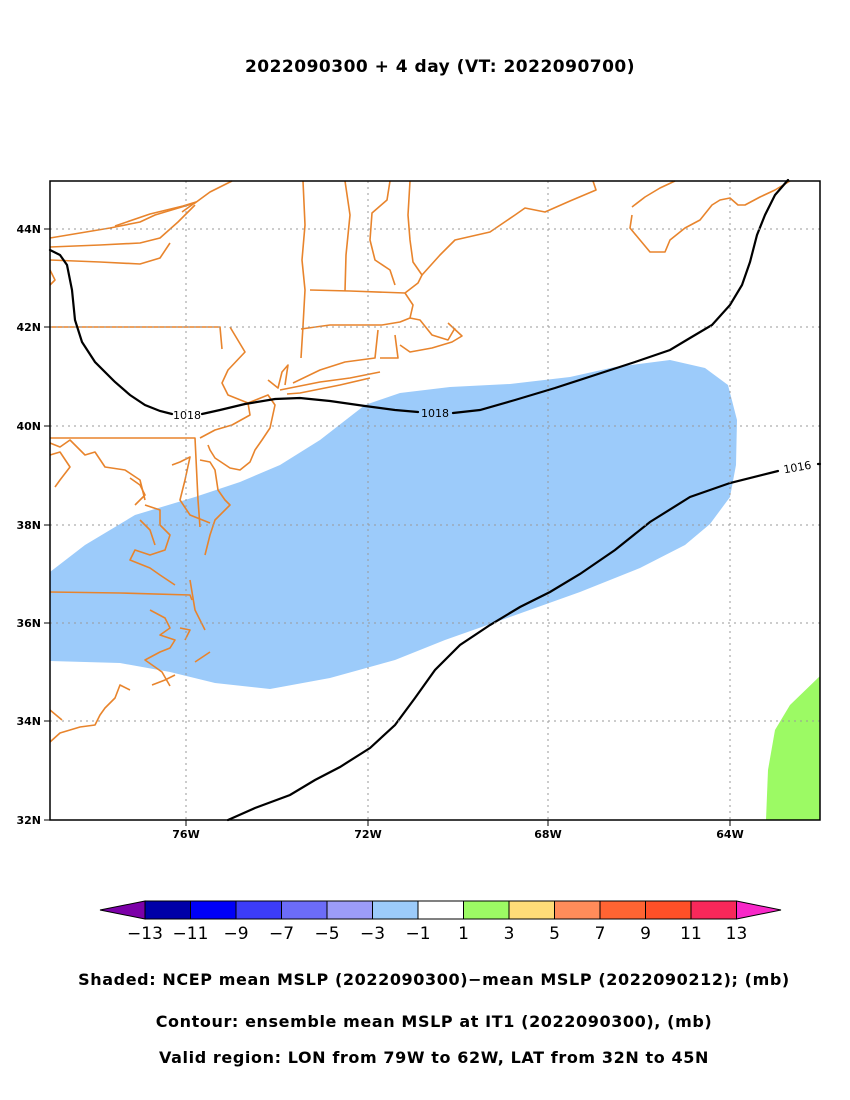 The height and width of the screenshot is (1100, 850). What do you see at coordinates (509, 934) in the screenshot?
I see `colorbar-label: 3` at bounding box center [509, 934].